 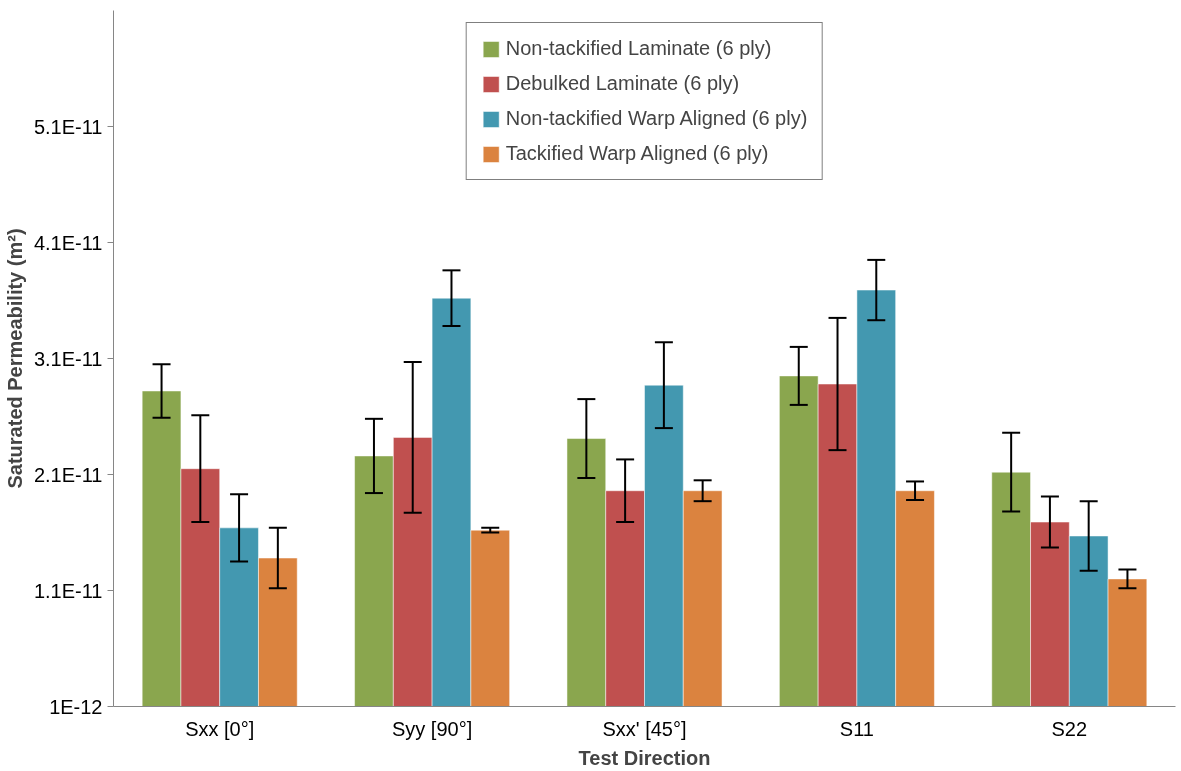 What do you see at coordinates (1069, 728) in the screenshot?
I see `x-tick-label: S22` at bounding box center [1069, 728].